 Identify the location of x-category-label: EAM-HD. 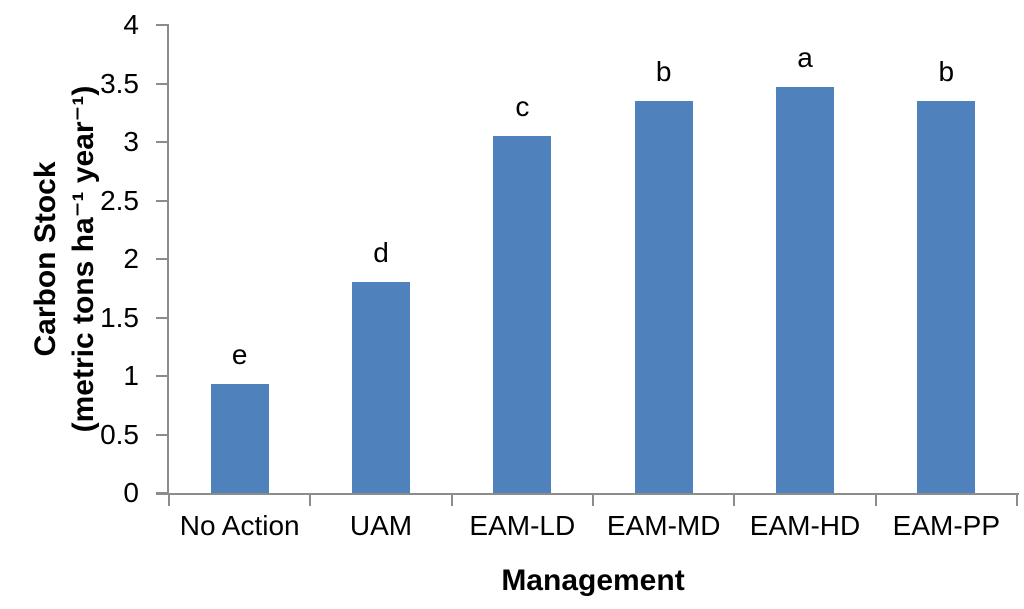
(805, 525).